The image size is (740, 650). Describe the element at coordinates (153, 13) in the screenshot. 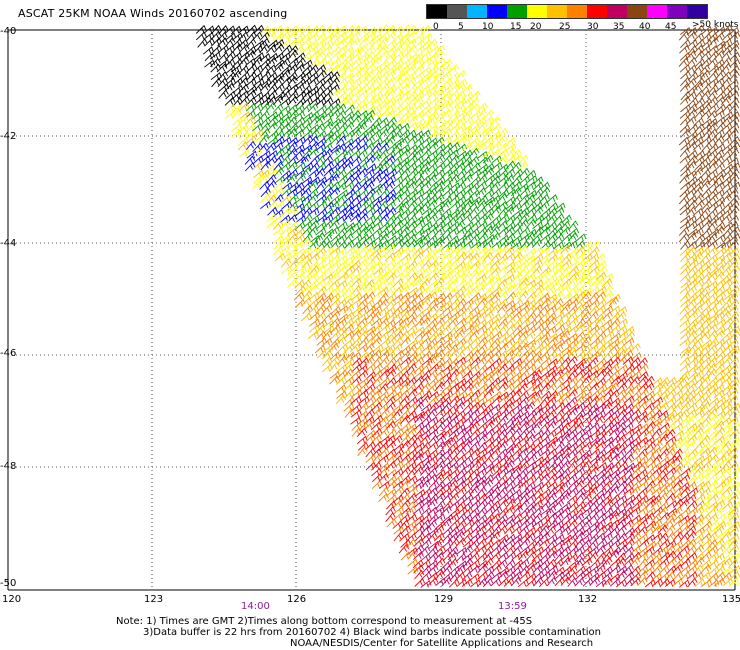

I see `map-title: ASCAT 25KM NOAA Winds 20160702 ascending` at that location.